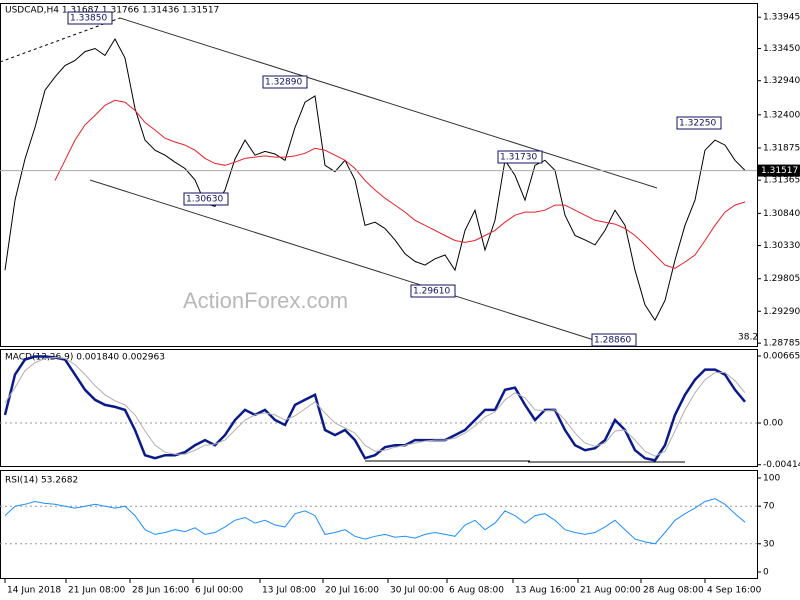  I want to click on x-tick-label: 13 Jul 08:00, so click(289, 591).